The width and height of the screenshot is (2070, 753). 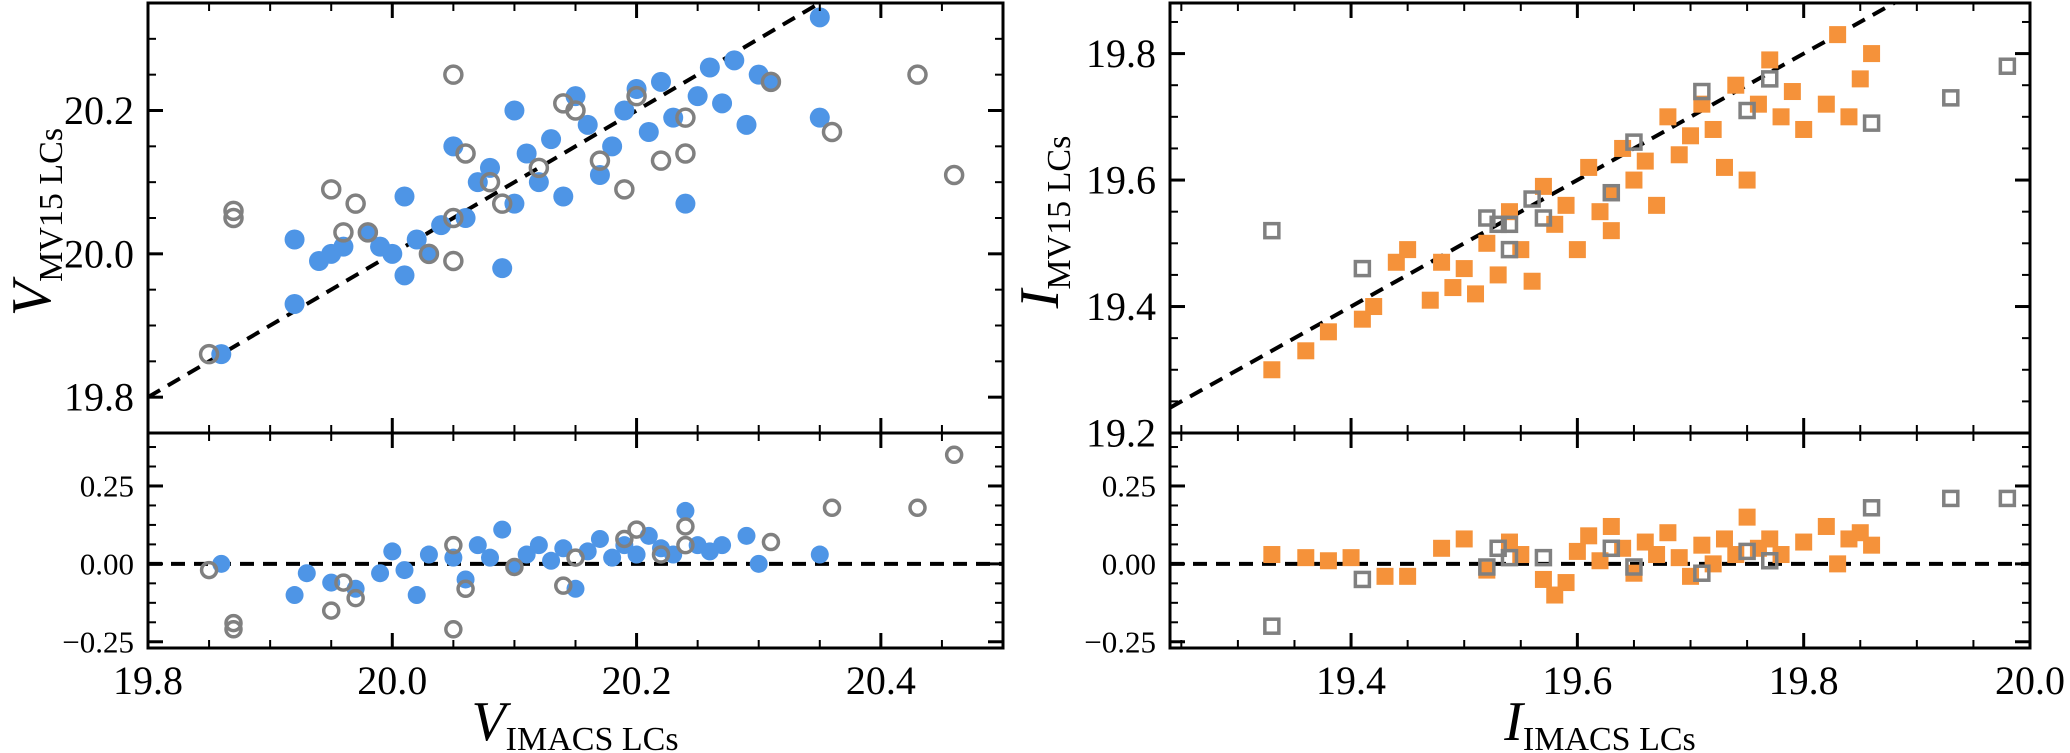 What do you see at coordinates (51, 205) in the screenshot?
I see `v-top-ylabel-sub: MV15 LCs` at bounding box center [51, 205].